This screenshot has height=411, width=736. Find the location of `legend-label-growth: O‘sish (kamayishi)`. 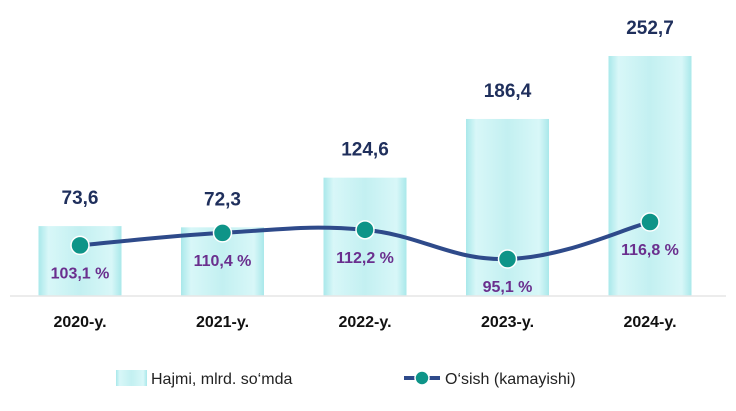

legend-label-growth: O‘sish (kamayishi) is located at coordinates (510, 379).